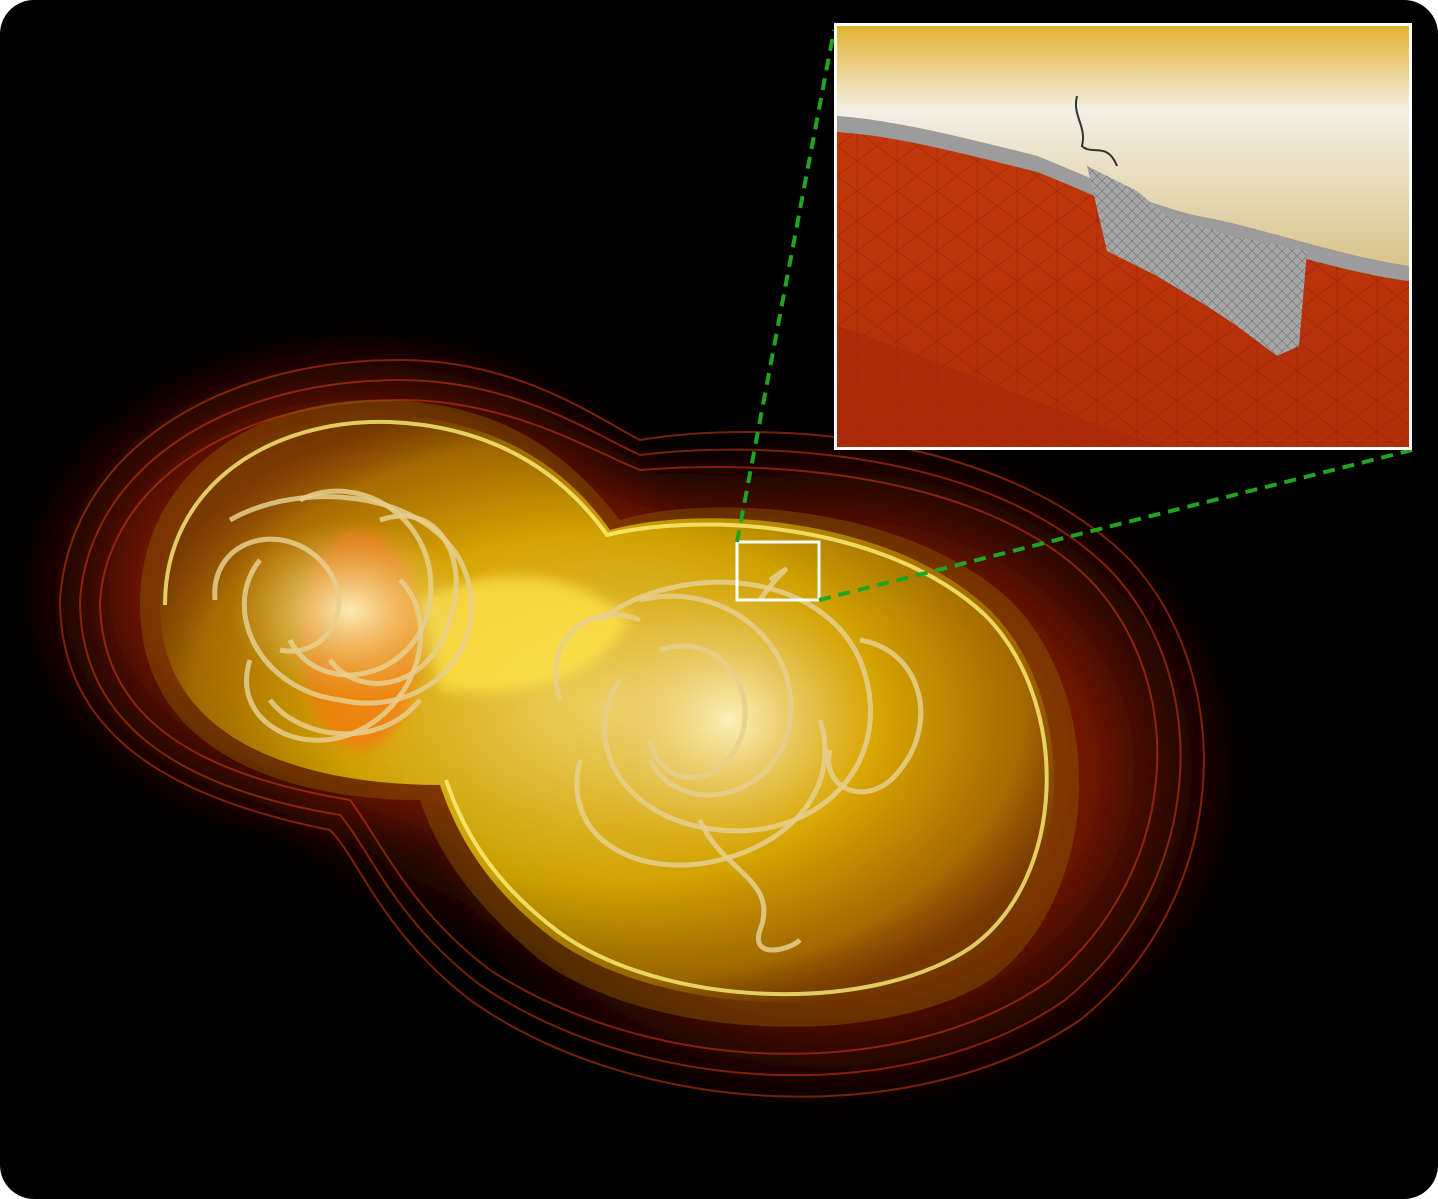 This screenshot has height=1199, width=1438. Describe the element at coordinates (343, 615) in the screenshot. I see `field-tangle-left` at that location.